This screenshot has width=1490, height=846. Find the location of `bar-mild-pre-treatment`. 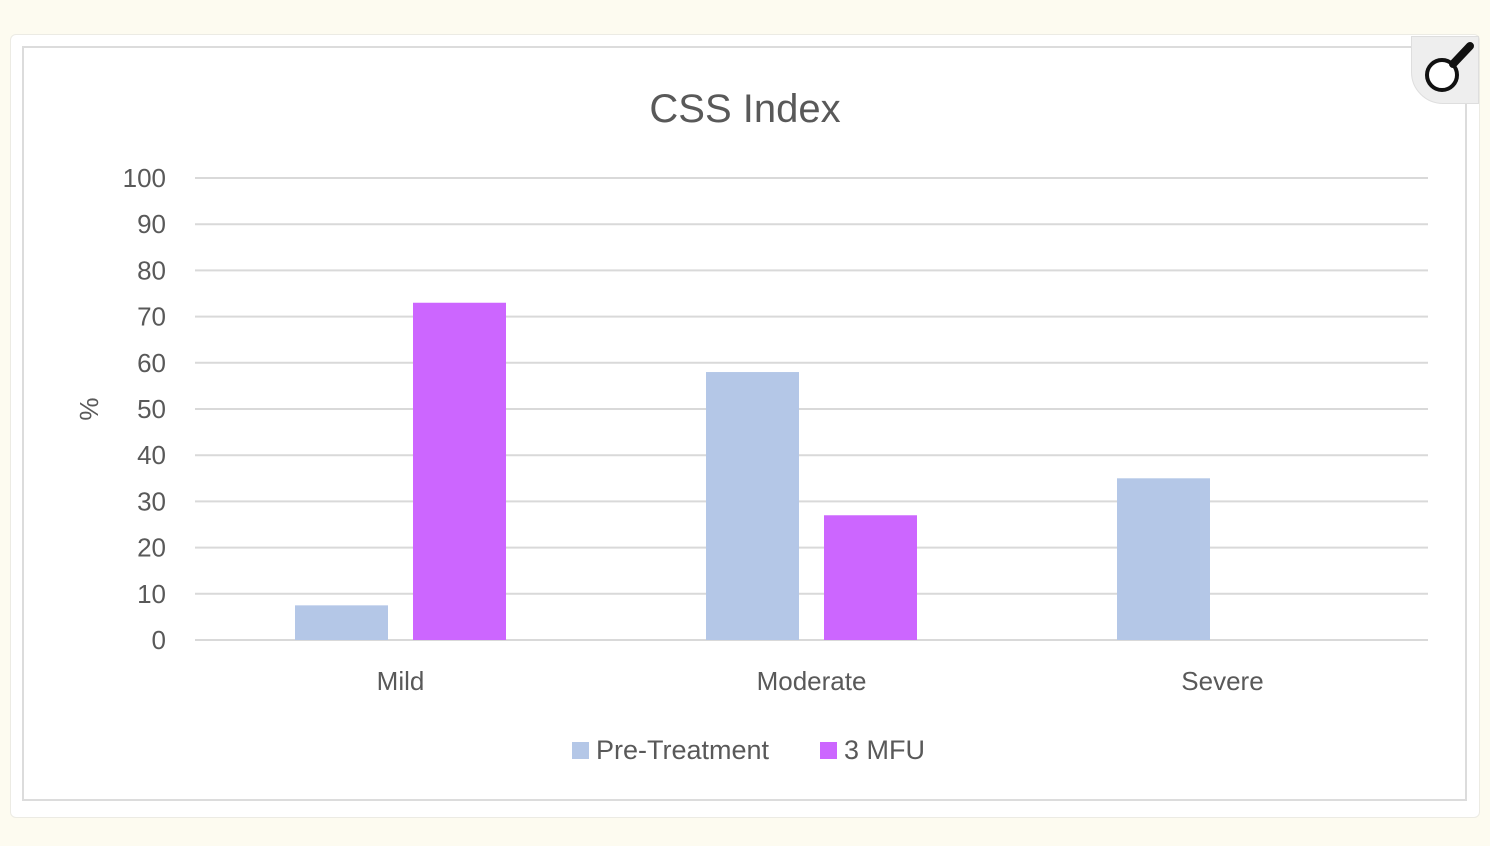

bar-mild-pre-treatment is located at coordinates (341, 622).